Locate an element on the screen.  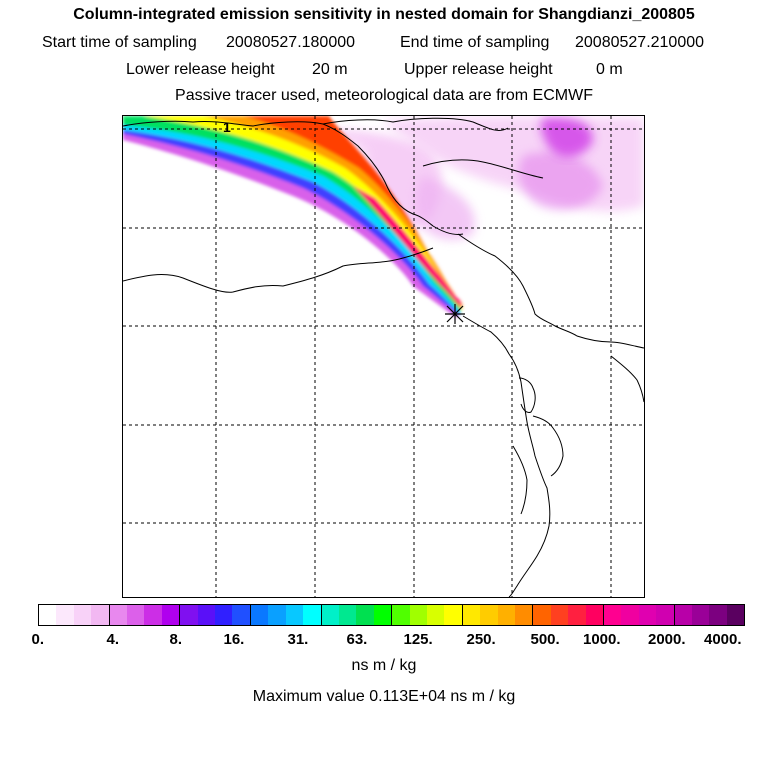
lower-height-value: 20 m is located at coordinates (330, 69).